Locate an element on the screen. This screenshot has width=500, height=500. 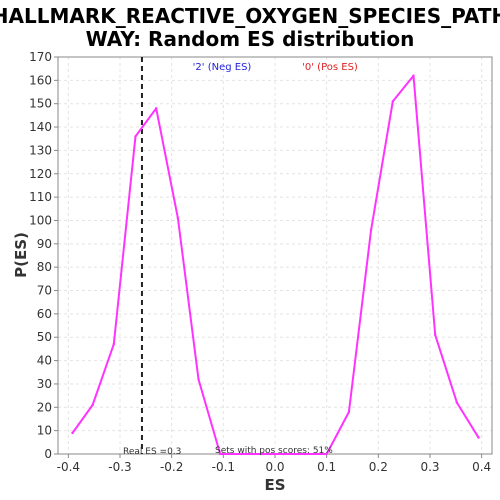
y-tick-label: 110 is located at coordinates (40, 197).